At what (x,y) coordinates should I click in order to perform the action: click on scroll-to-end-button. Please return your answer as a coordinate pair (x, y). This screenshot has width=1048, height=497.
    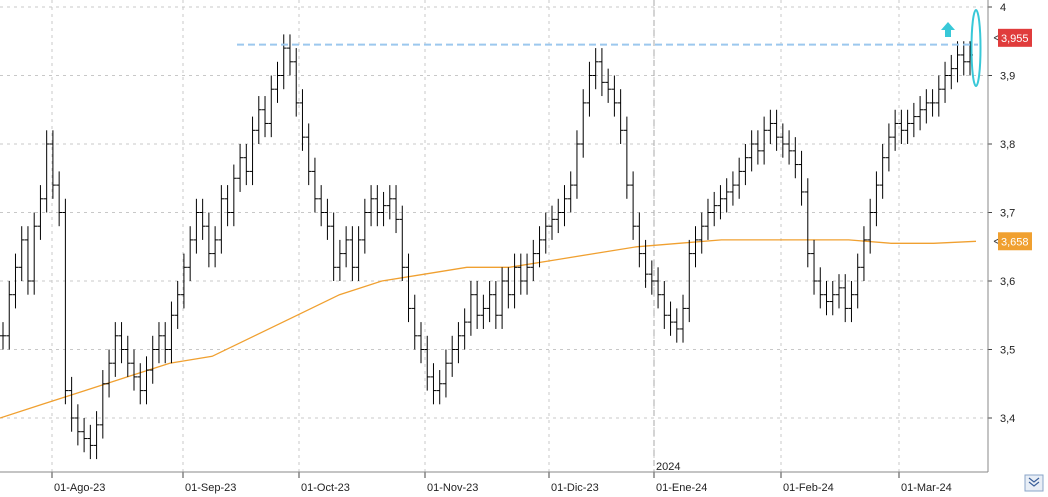
    Looking at the image, I should click on (1034, 483).